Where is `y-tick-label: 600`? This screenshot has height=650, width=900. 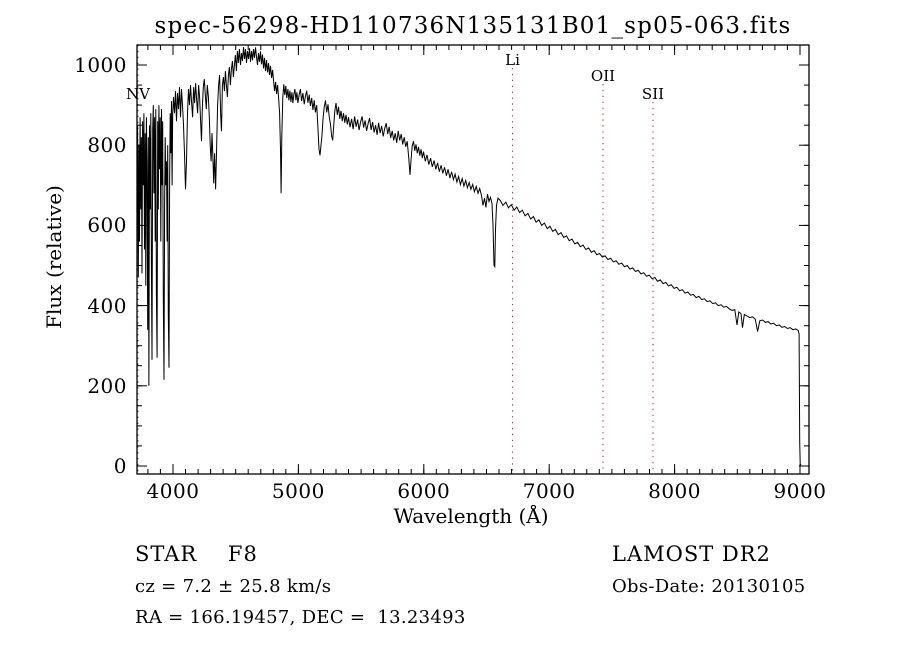 y-tick-label: 600 is located at coordinates (107, 225).